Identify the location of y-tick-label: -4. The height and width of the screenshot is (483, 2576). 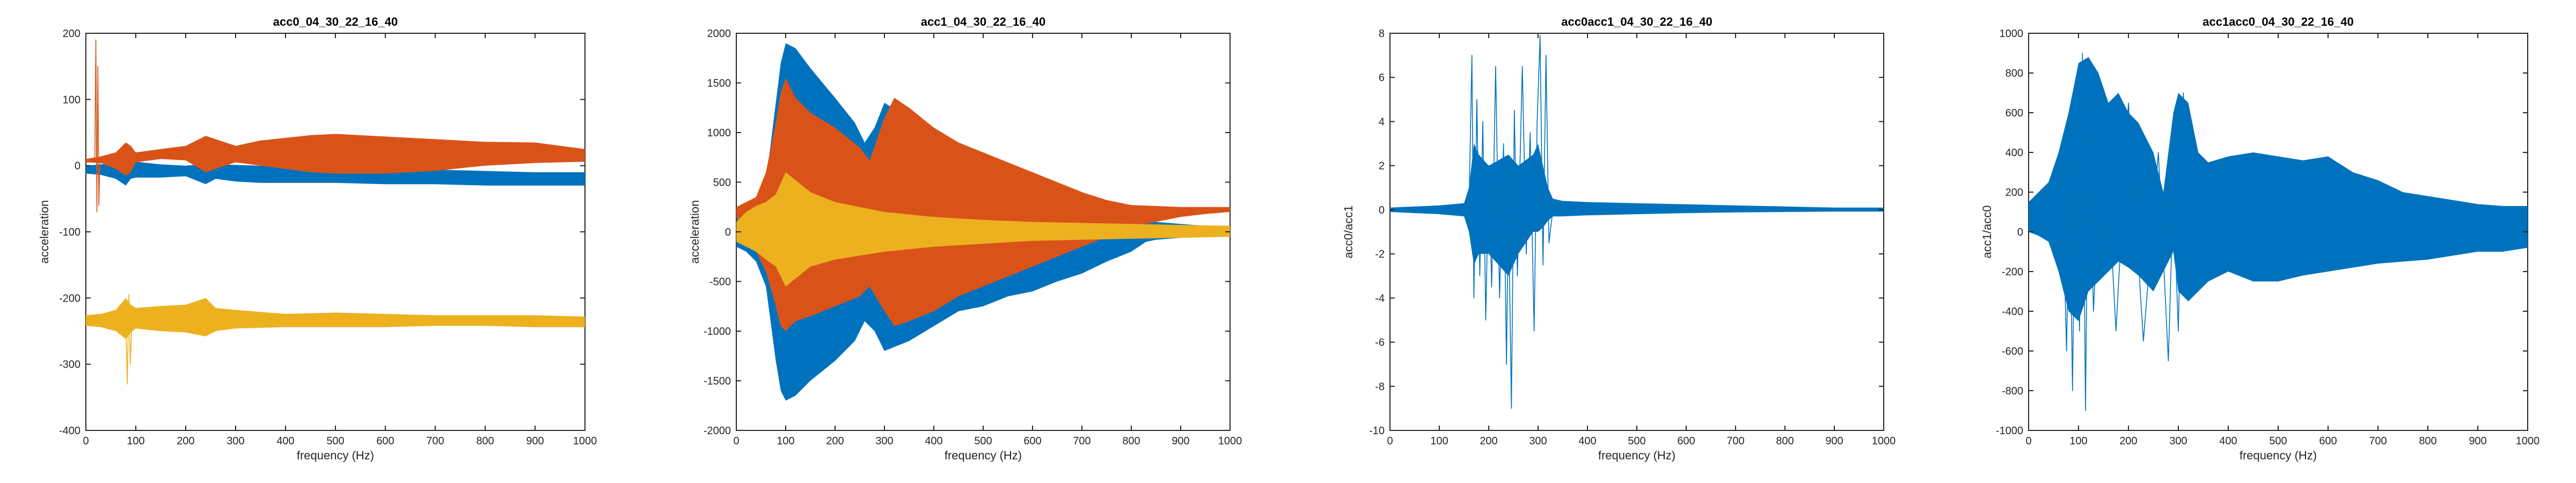
(1380, 298).